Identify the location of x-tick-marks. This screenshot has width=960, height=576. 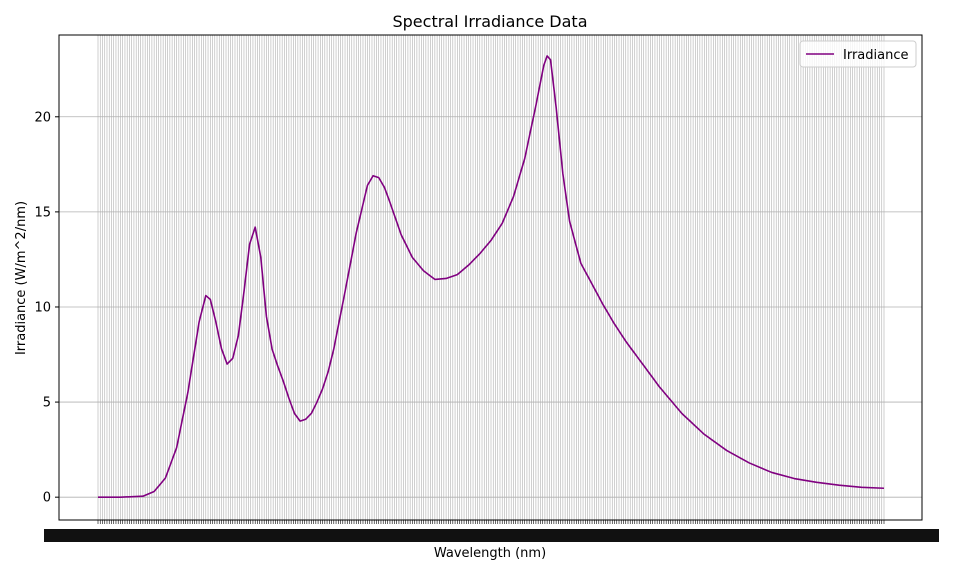
(491, 522).